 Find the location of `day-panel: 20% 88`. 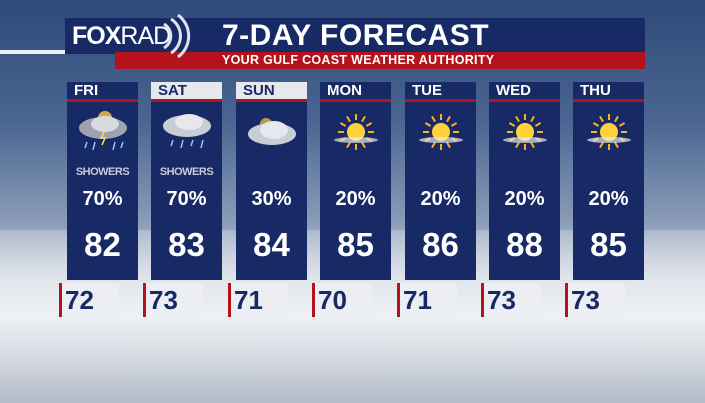

day-panel: 20% 88 is located at coordinates (524, 191).